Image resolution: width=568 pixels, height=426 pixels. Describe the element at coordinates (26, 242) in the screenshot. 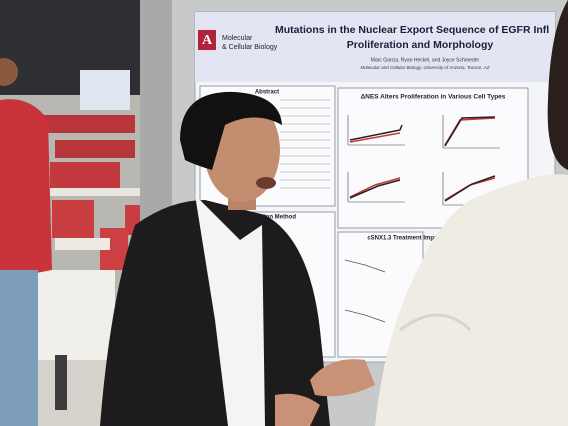

I see `person-left` at that location.